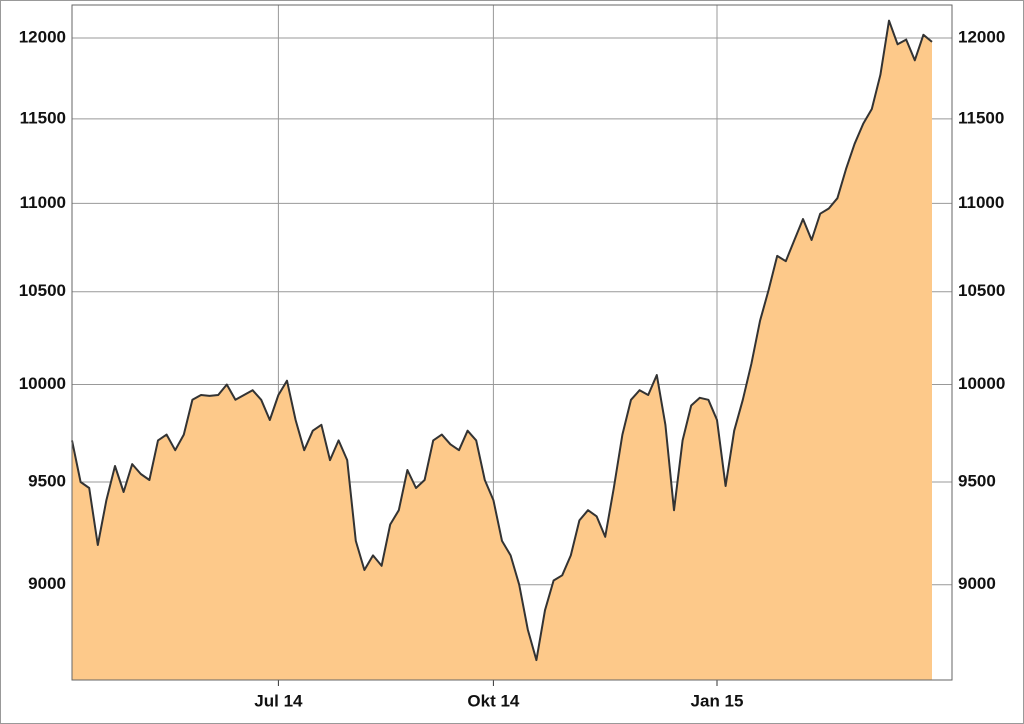 This screenshot has width=1024, height=724. What do you see at coordinates (493, 700) in the screenshot?
I see `x-tick-label: Okt 14` at bounding box center [493, 700].